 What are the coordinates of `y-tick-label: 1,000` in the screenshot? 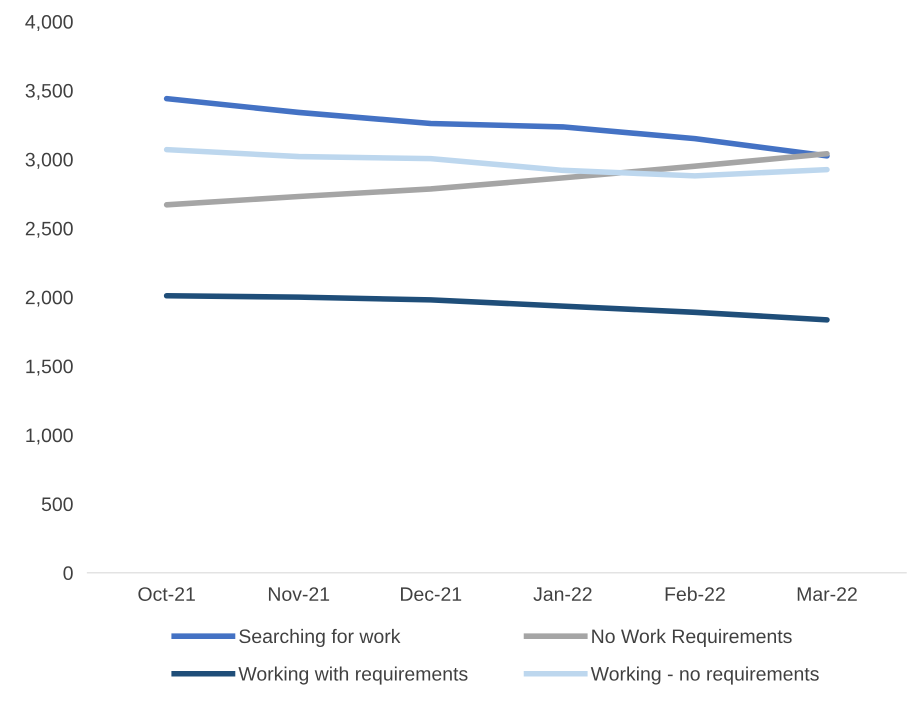 It's located at (49, 436).